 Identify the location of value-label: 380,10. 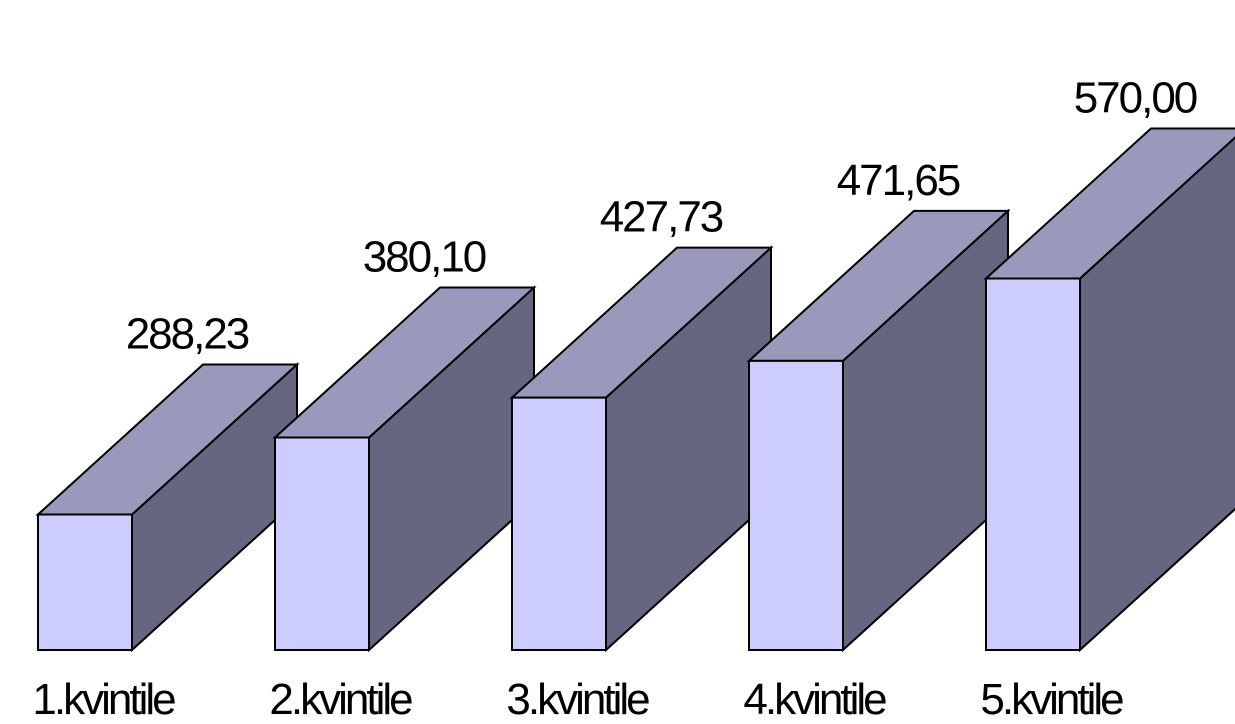
(424, 257).